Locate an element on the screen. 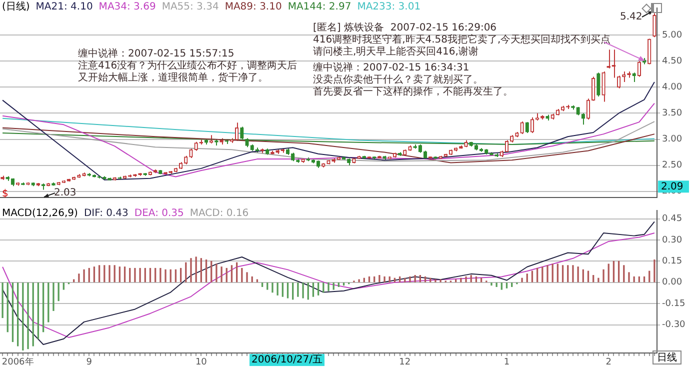 Image resolution: width=690 pixels, height=367 pixels. annotation: 2.09 is located at coordinates (672, 186).